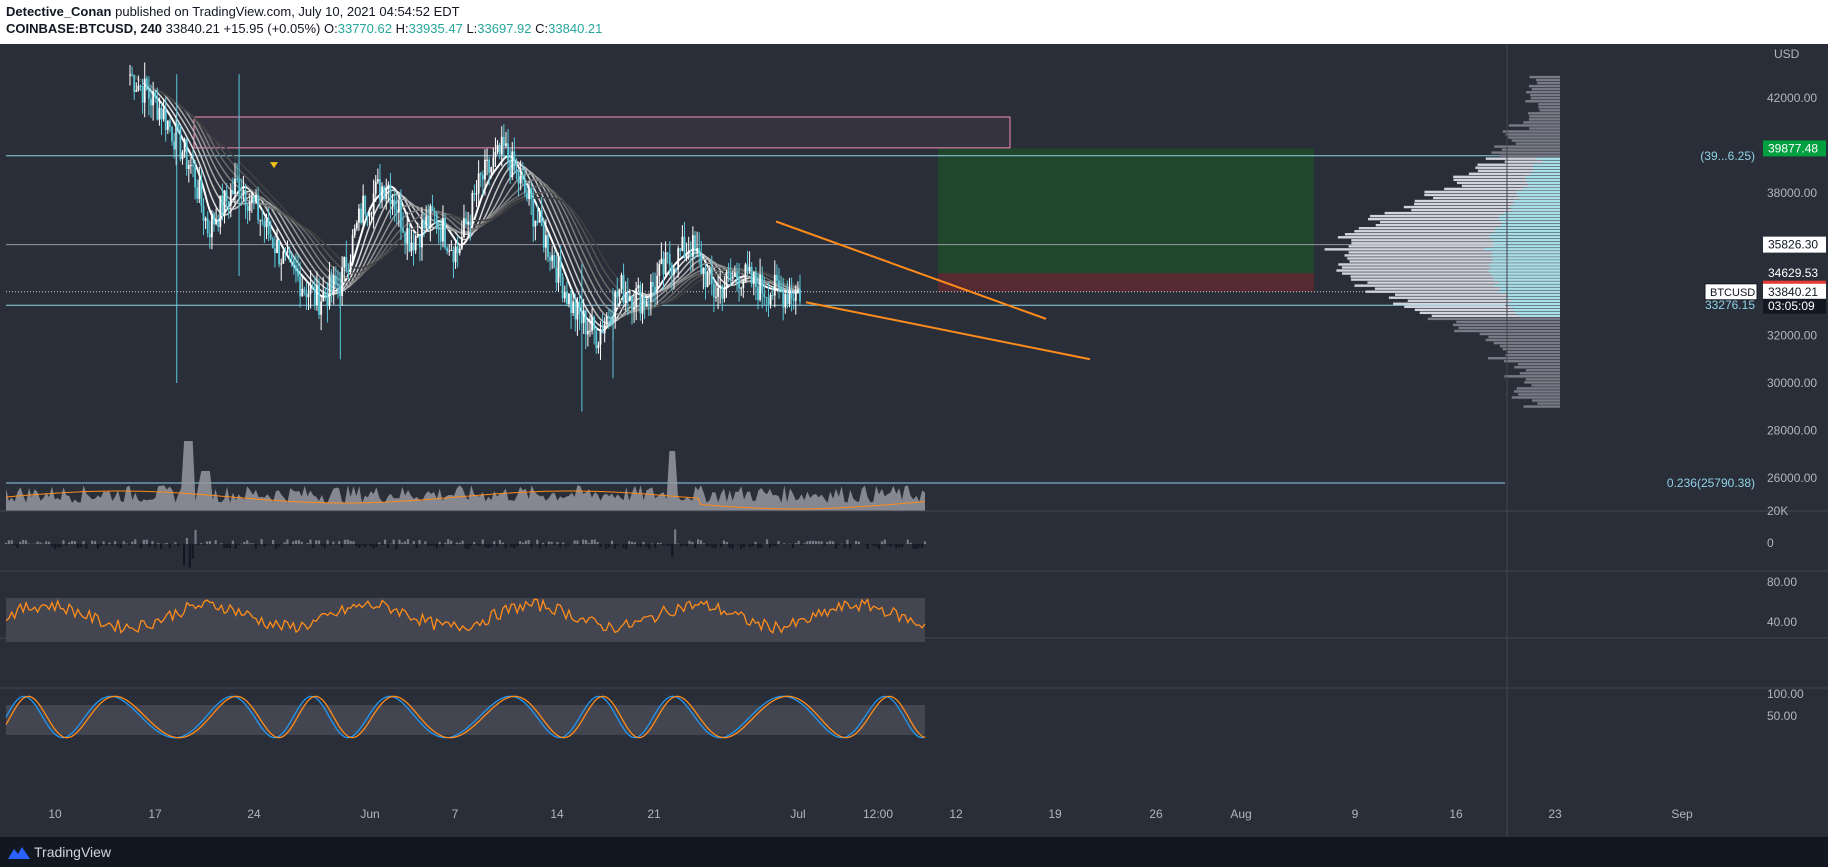  I want to click on price-change: +15.95 (+0.05%), so click(272, 28).